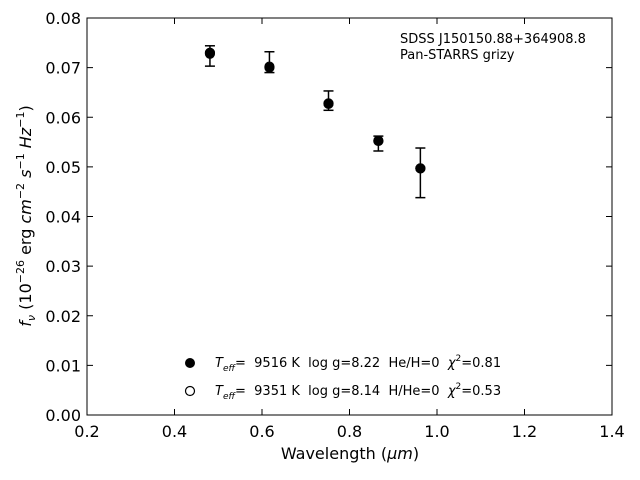  Describe the element at coordinates (611, 431) in the screenshot. I see `x-tick-label: 1.4` at that location.